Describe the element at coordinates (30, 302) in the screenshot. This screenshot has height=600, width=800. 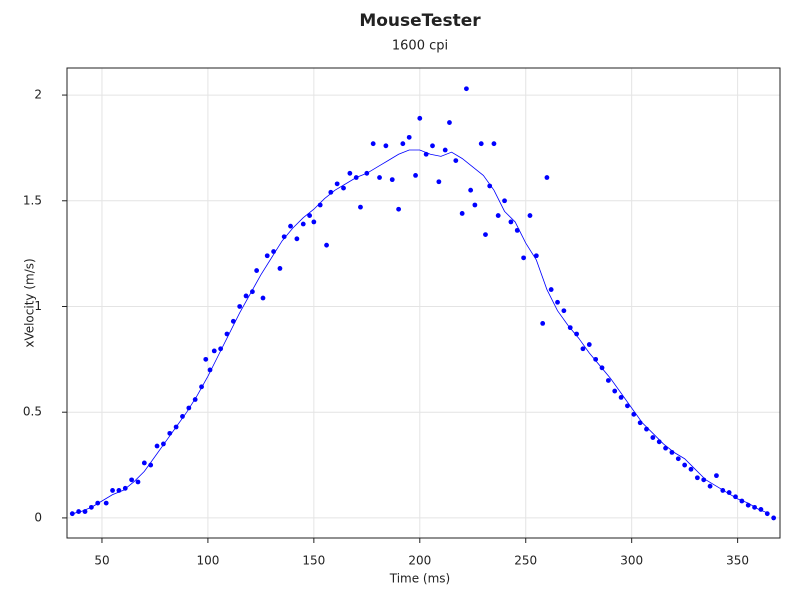
I see `y-axis-label: xVelocity (m/s)` at that location.